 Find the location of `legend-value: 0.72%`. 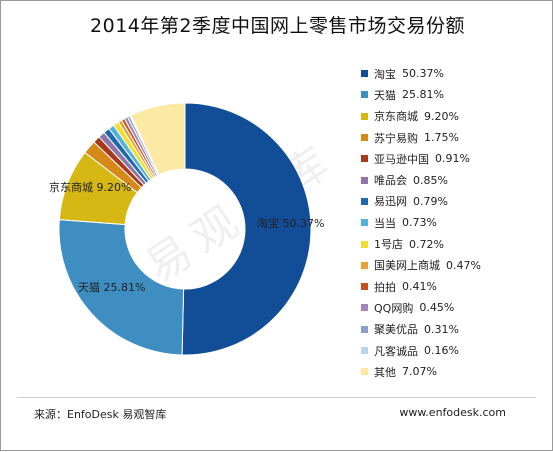

legend-value: 0.72% is located at coordinates (426, 244).